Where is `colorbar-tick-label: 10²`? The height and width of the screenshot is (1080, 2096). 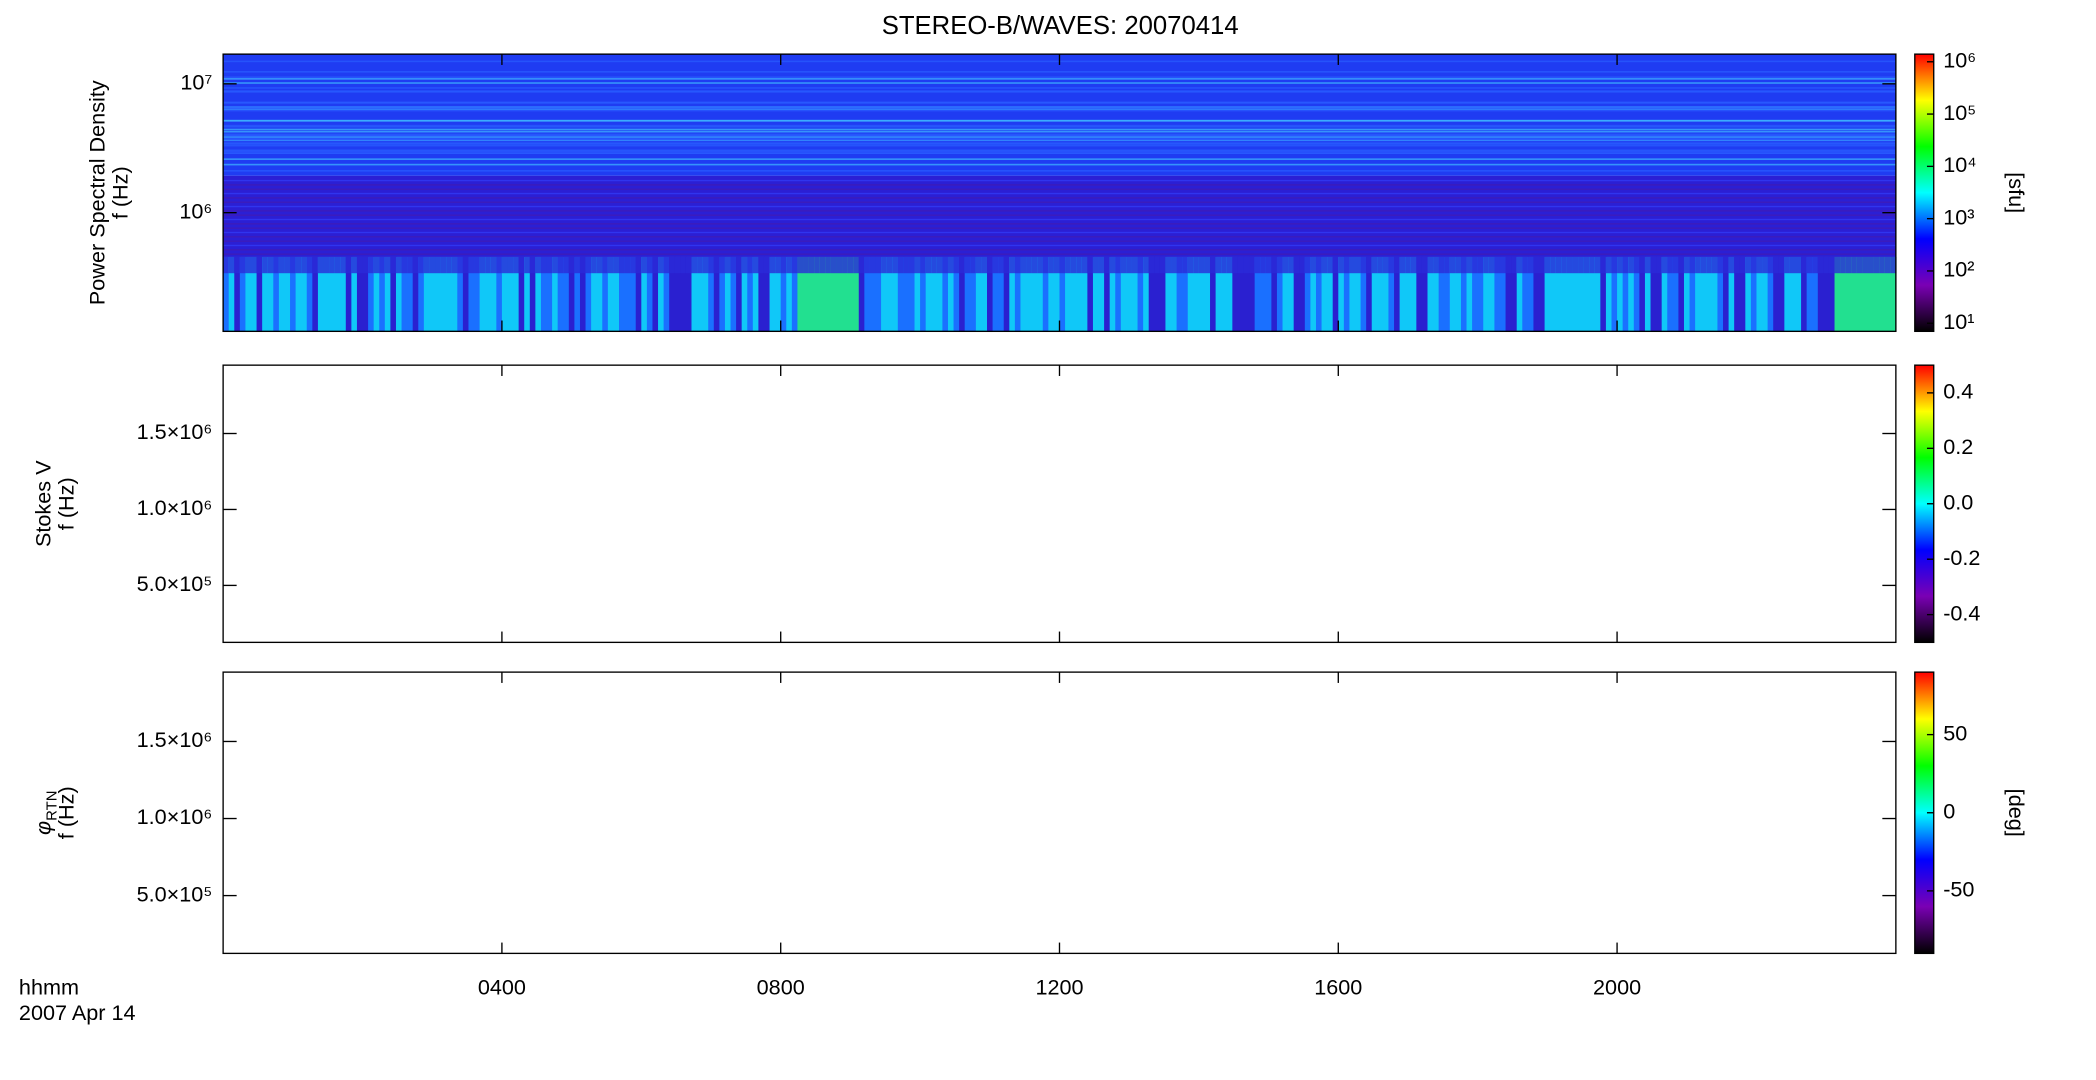
colorbar-tick-label: 10² is located at coordinates (1958, 269).